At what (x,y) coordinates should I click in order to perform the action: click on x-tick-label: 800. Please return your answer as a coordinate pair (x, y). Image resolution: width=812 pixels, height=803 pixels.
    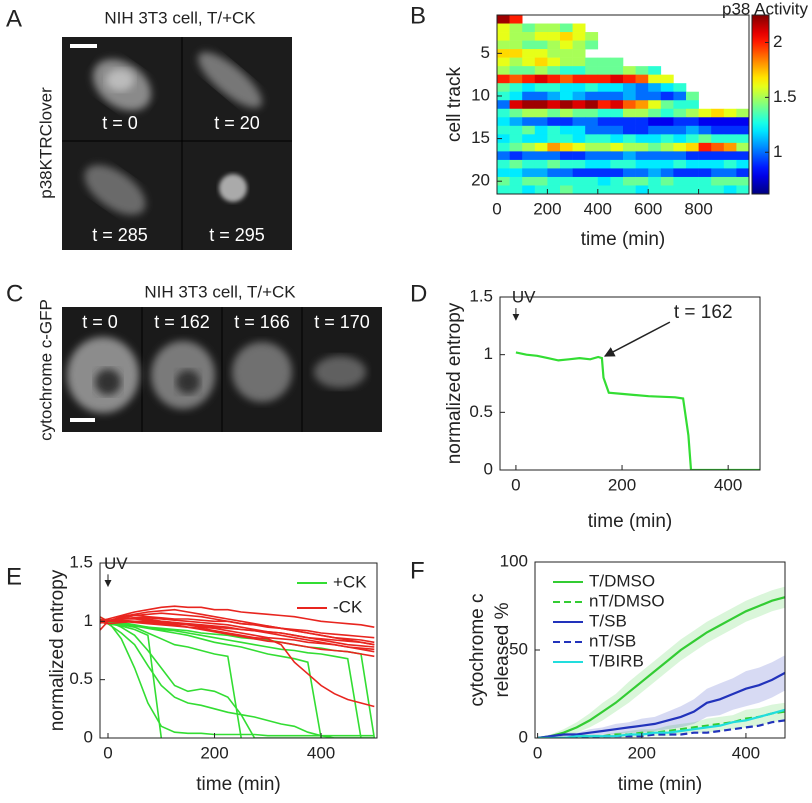
    Looking at the image, I should click on (698, 208).